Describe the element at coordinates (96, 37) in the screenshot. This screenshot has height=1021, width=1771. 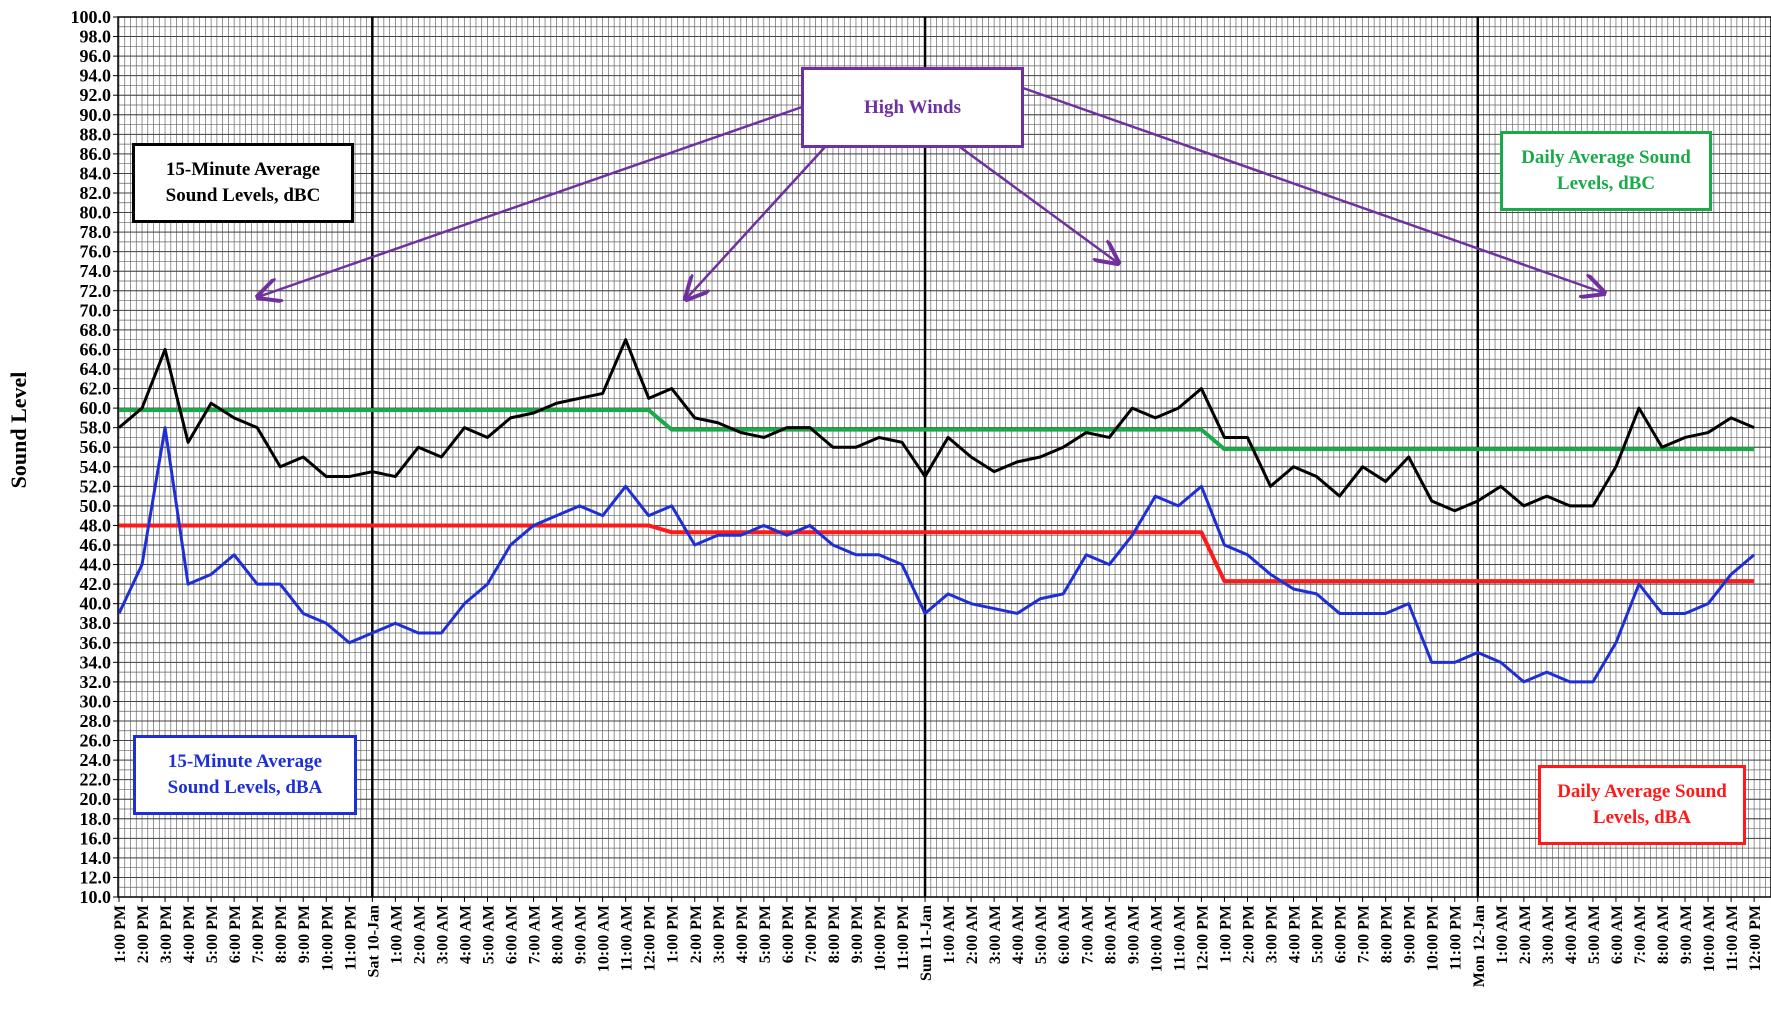
I see `y-tick-label: 98.0` at that location.